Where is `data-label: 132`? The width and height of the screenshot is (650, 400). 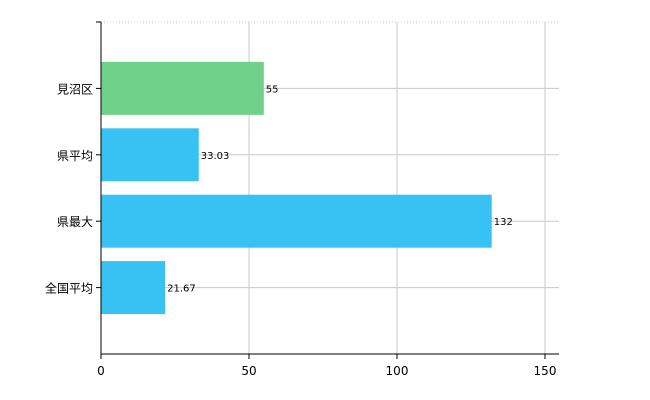 data-label: 132 is located at coordinates (503, 222).